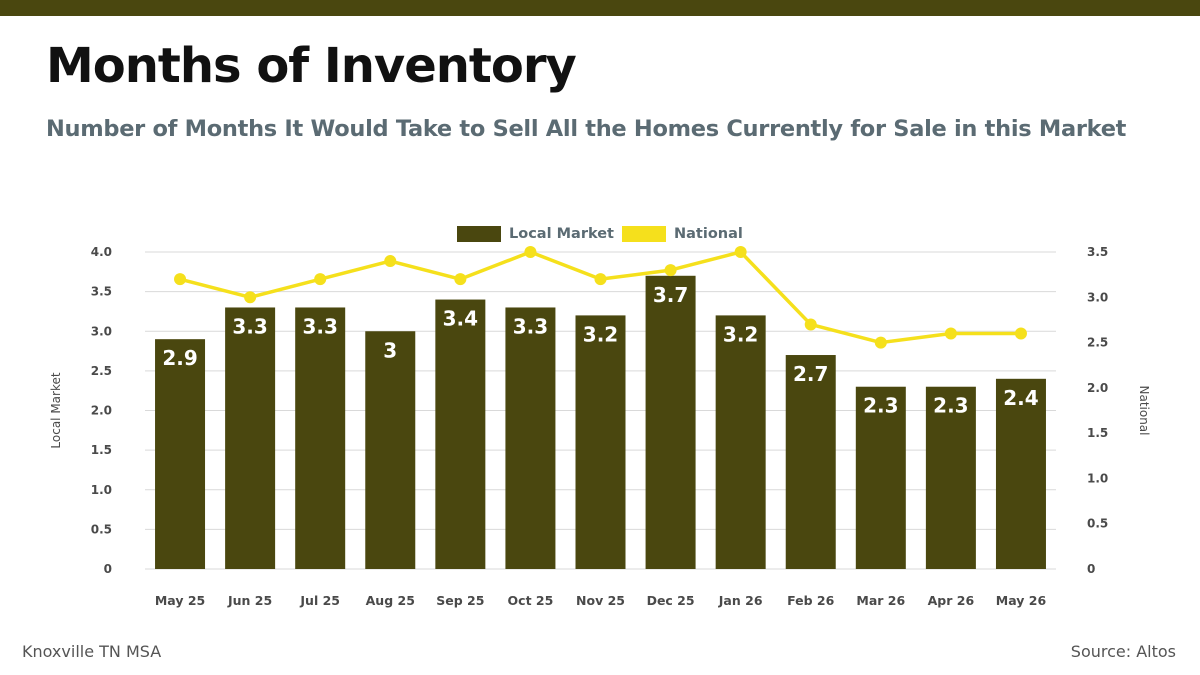 Image resolution: width=1200 pixels, height=675 pixels. What do you see at coordinates (101, 292) in the screenshot?
I see `y-left-tick-label: 3.5` at bounding box center [101, 292].